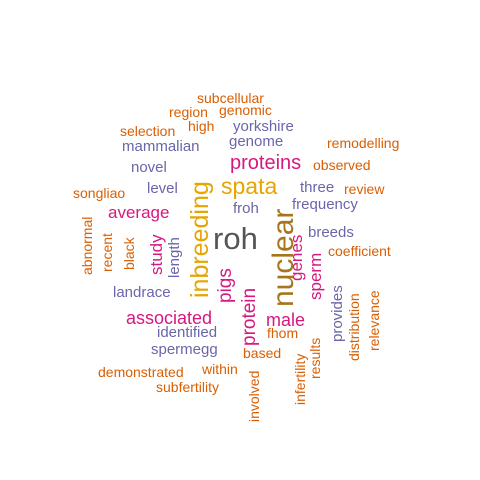 The image size is (480, 480). Describe the element at coordinates (169, 318) in the screenshot. I see `word-associated: associated` at that location.